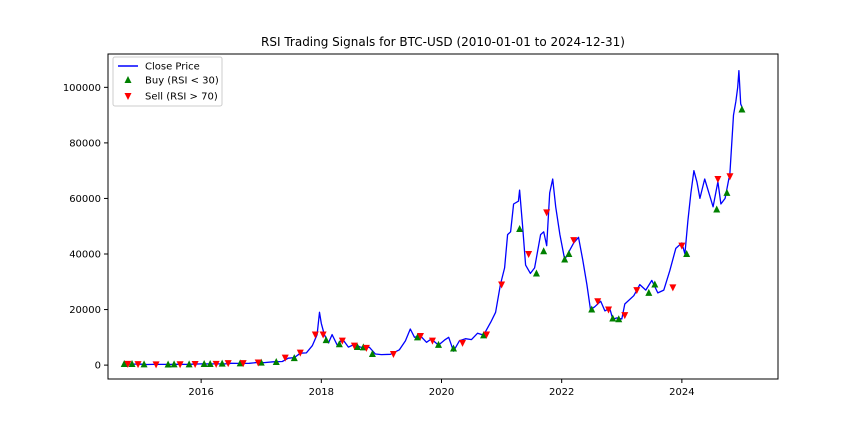 The image size is (864, 432). What do you see at coordinates (181, 97) in the screenshot?
I see `legend-label: Sell (RSI > 70)` at bounding box center [181, 97].